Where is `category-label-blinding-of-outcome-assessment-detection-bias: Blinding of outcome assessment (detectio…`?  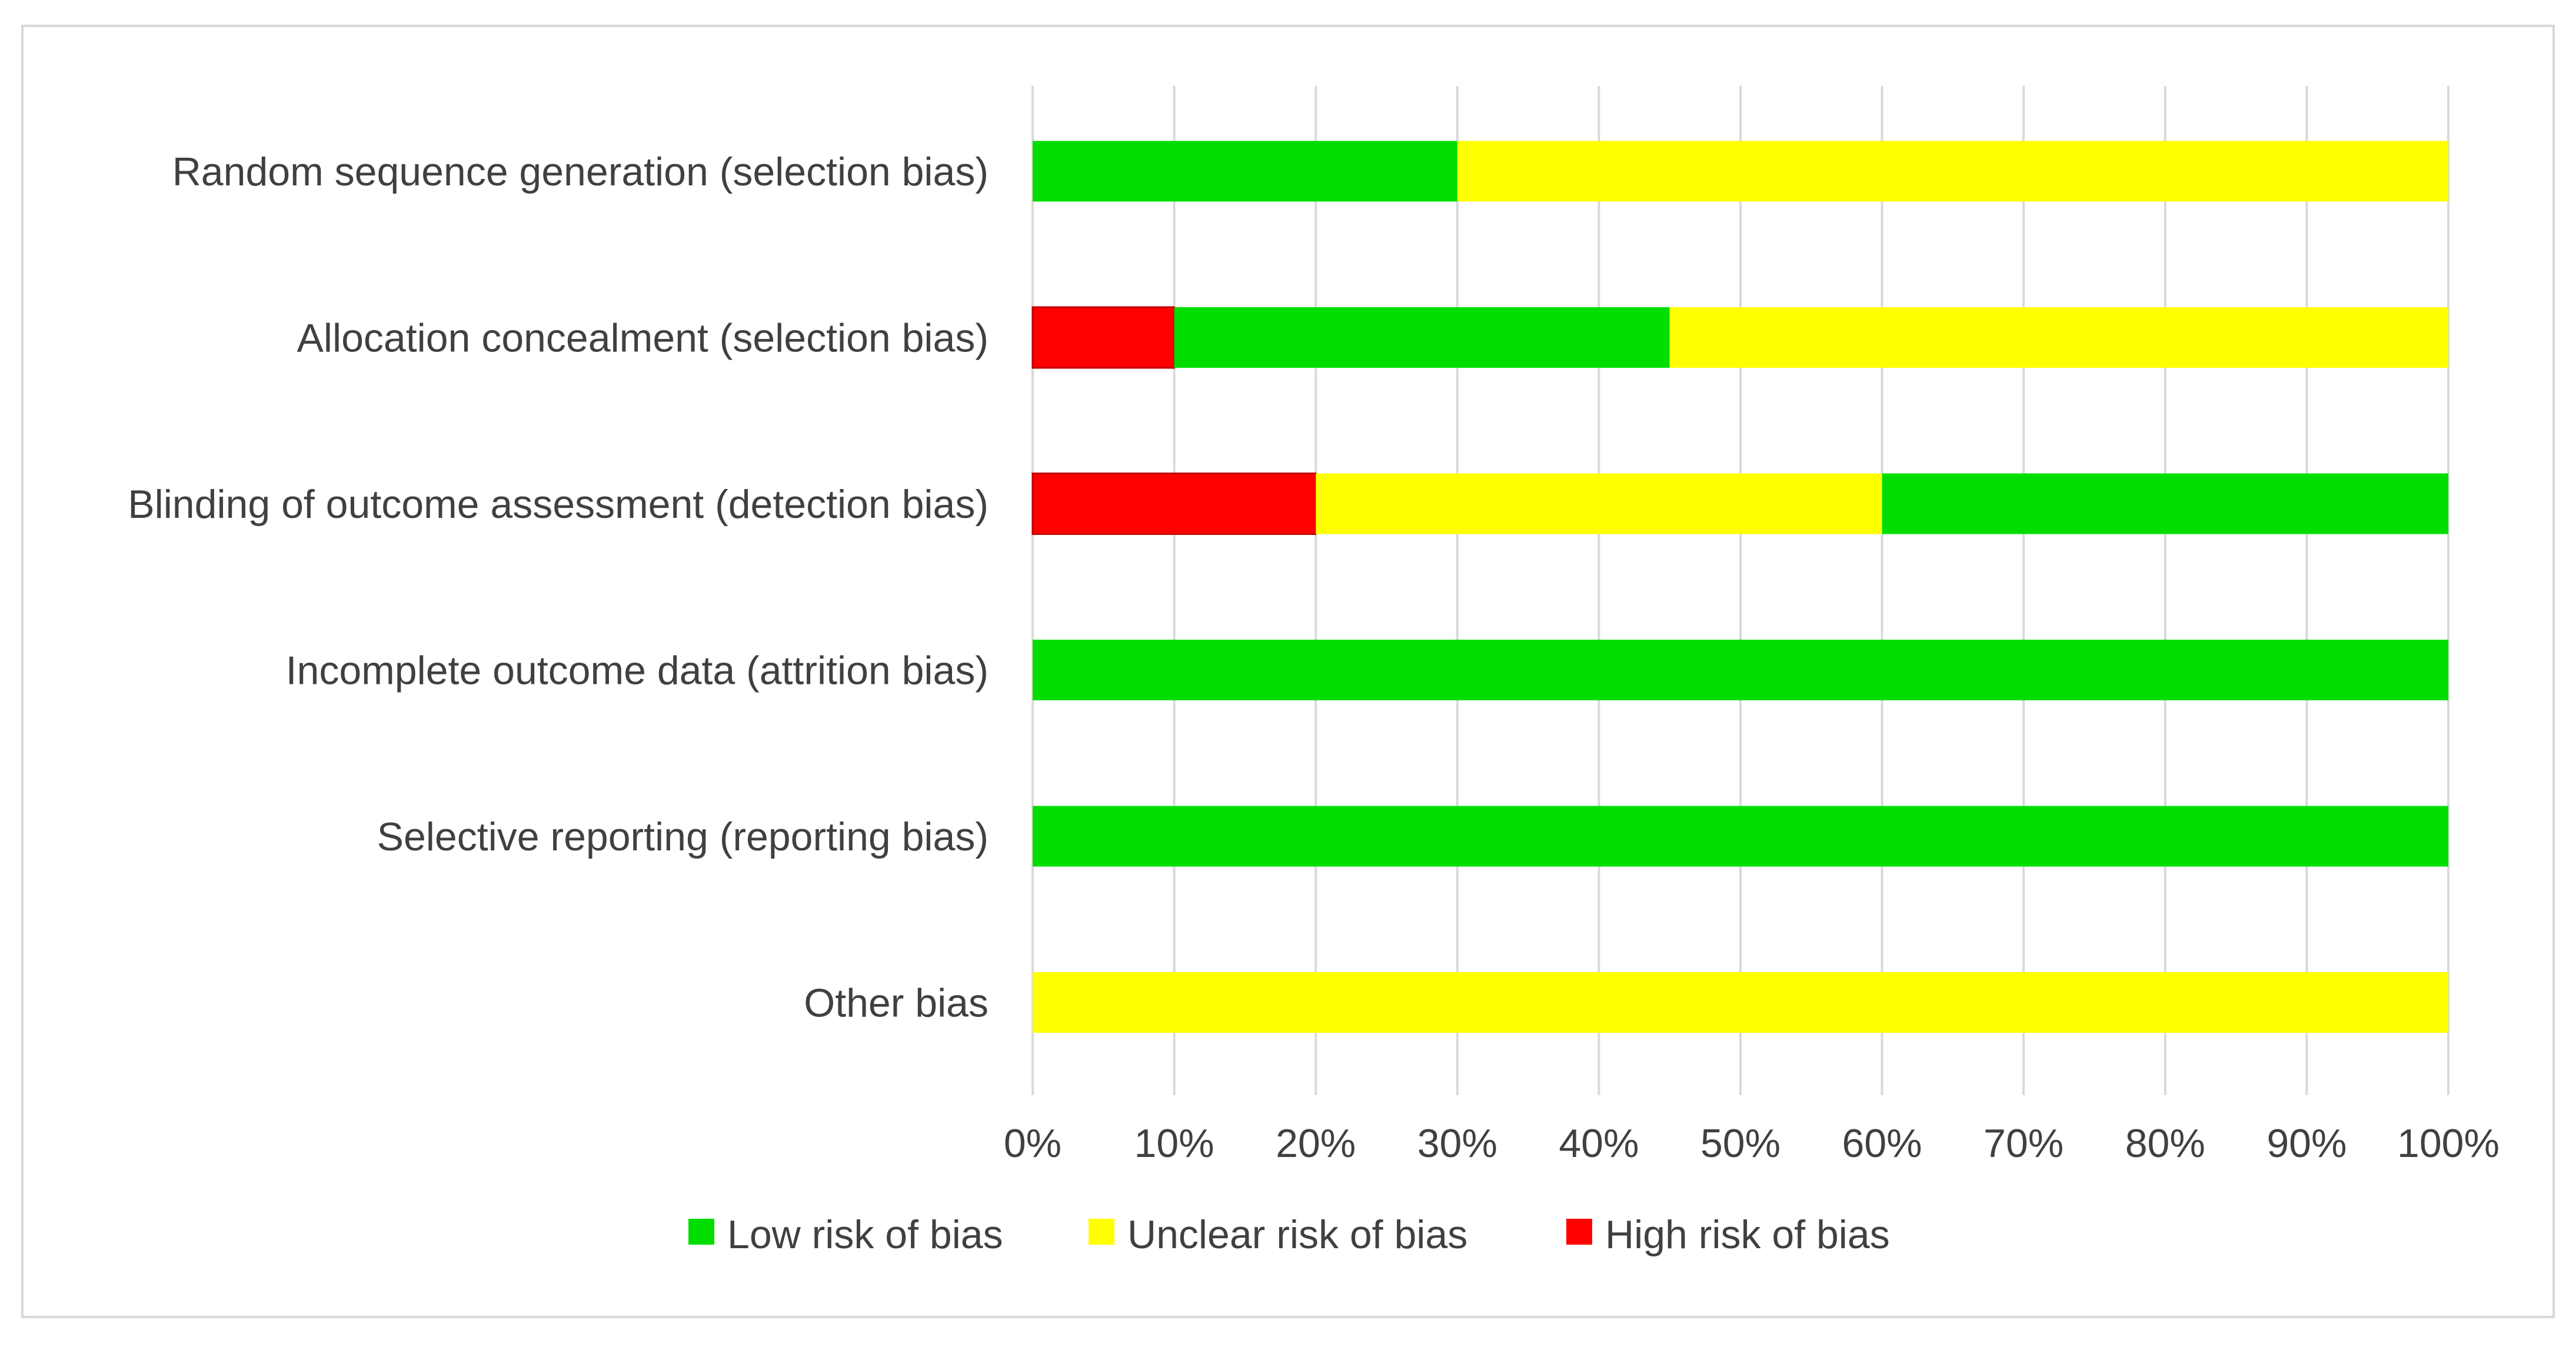 category-label-blinding-of-outcome-assessment-detection-bias: Blinding of outcome assessment (detectio… is located at coordinates (558, 504).